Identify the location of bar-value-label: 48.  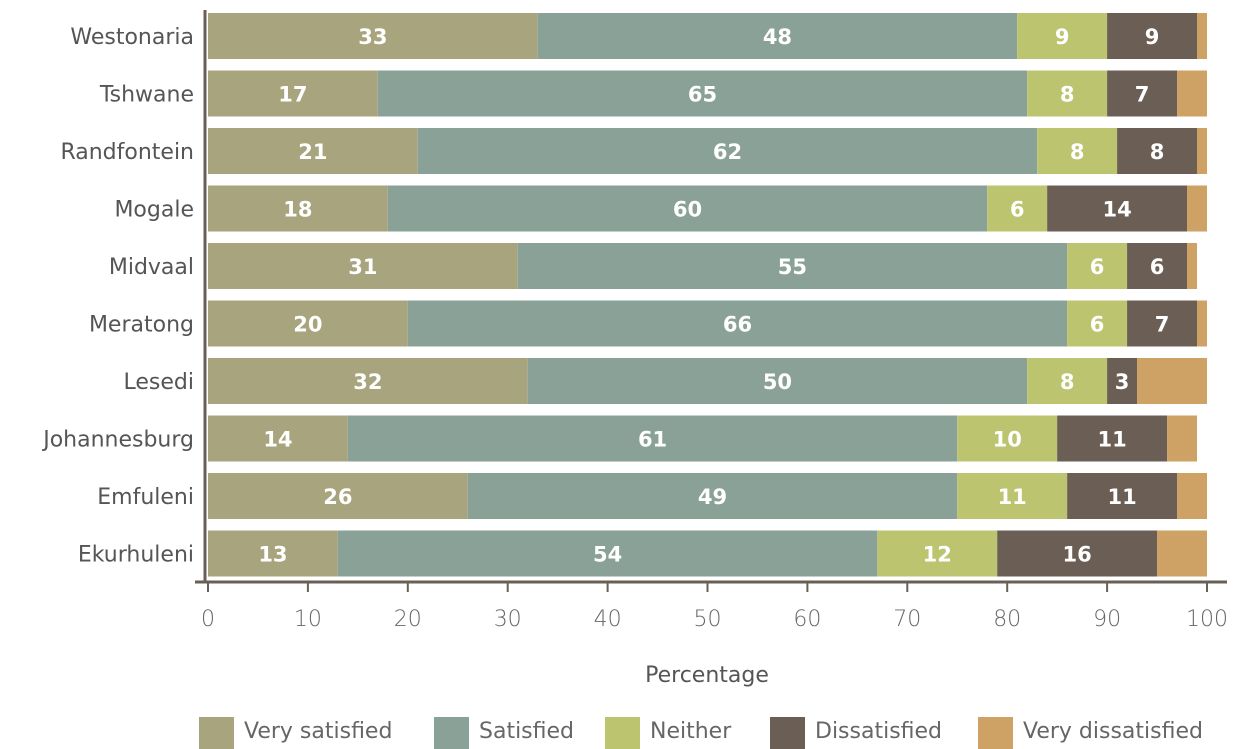
(777, 37).